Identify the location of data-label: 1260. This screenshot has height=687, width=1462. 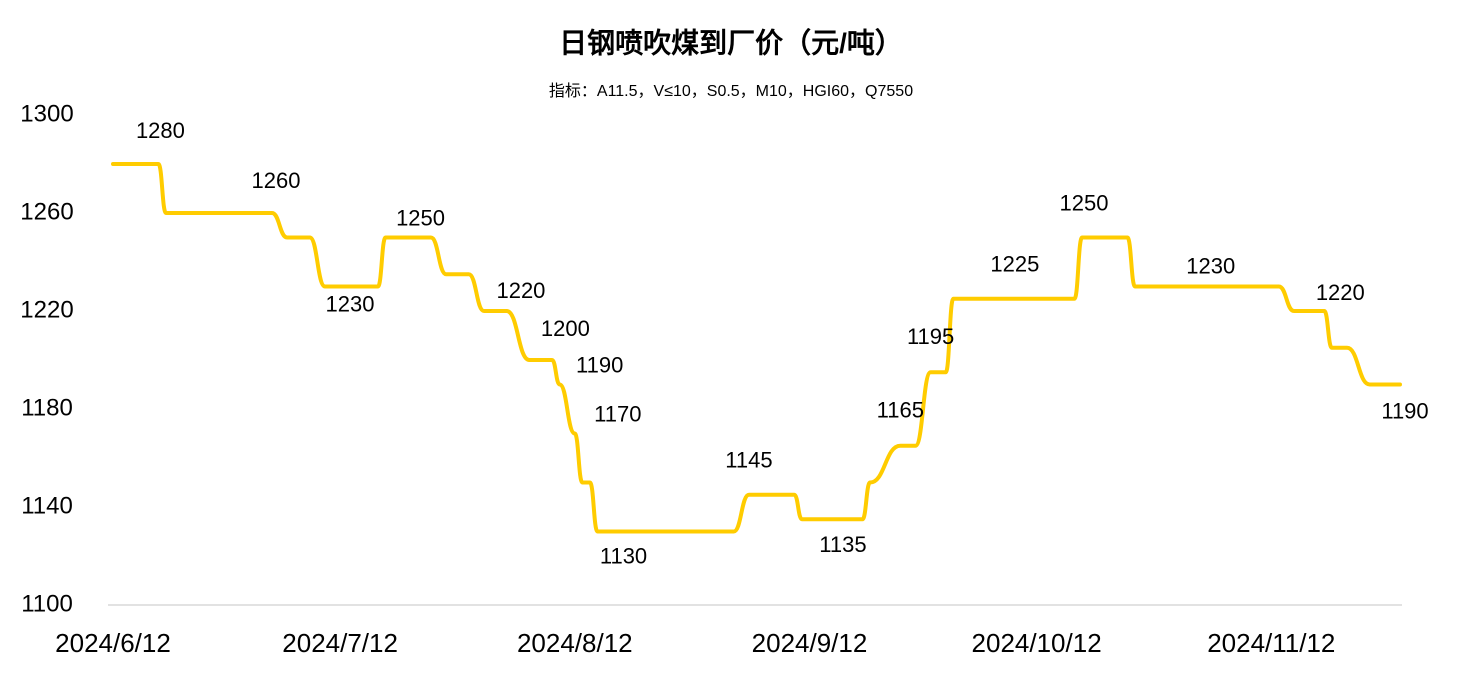
(276, 180).